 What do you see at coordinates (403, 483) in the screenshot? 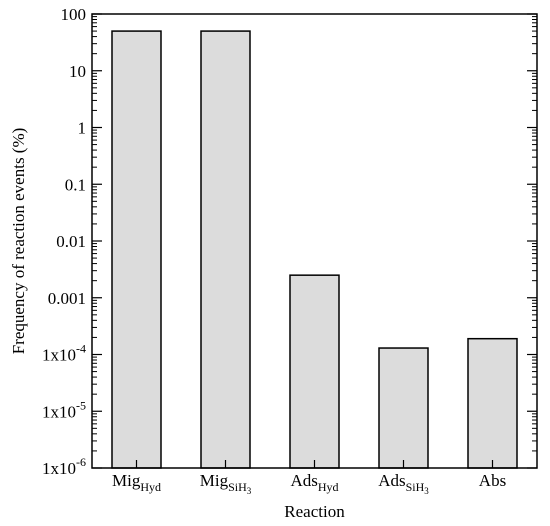
I see `x-tick-label: AdsSiH3` at bounding box center [403, 483].